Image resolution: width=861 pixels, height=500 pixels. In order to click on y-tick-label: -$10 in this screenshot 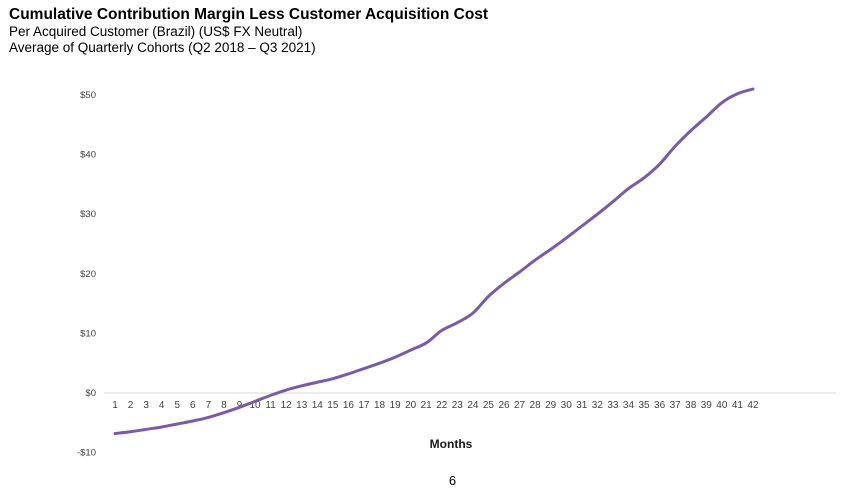, I will do `click(86, 453)`.